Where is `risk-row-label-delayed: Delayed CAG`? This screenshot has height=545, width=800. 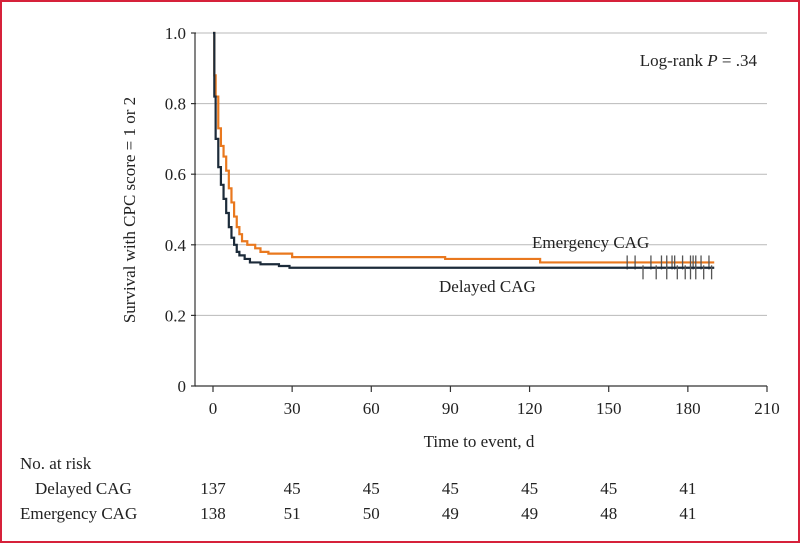 risk-row-label-delayed: Delayed CAG is located at coordinates (83, 488).